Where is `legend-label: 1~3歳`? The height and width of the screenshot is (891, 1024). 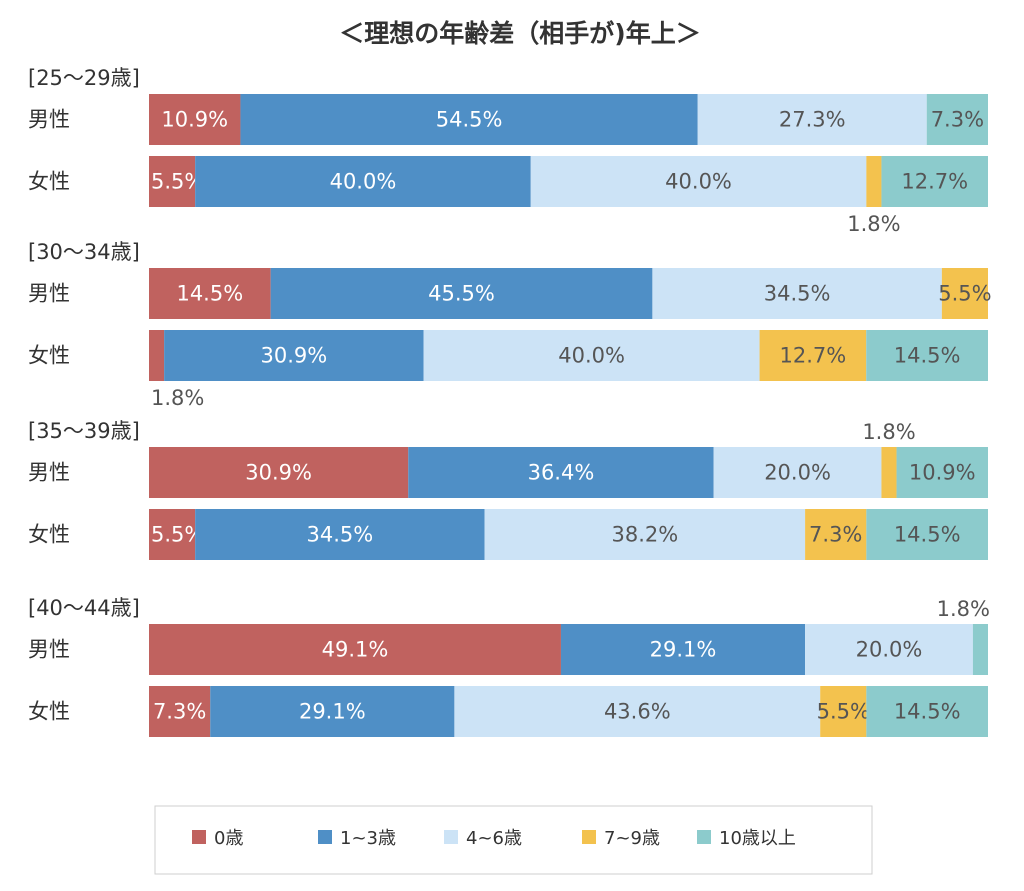 legend-label: 1~3歳 is located at coordinates (368, 838).